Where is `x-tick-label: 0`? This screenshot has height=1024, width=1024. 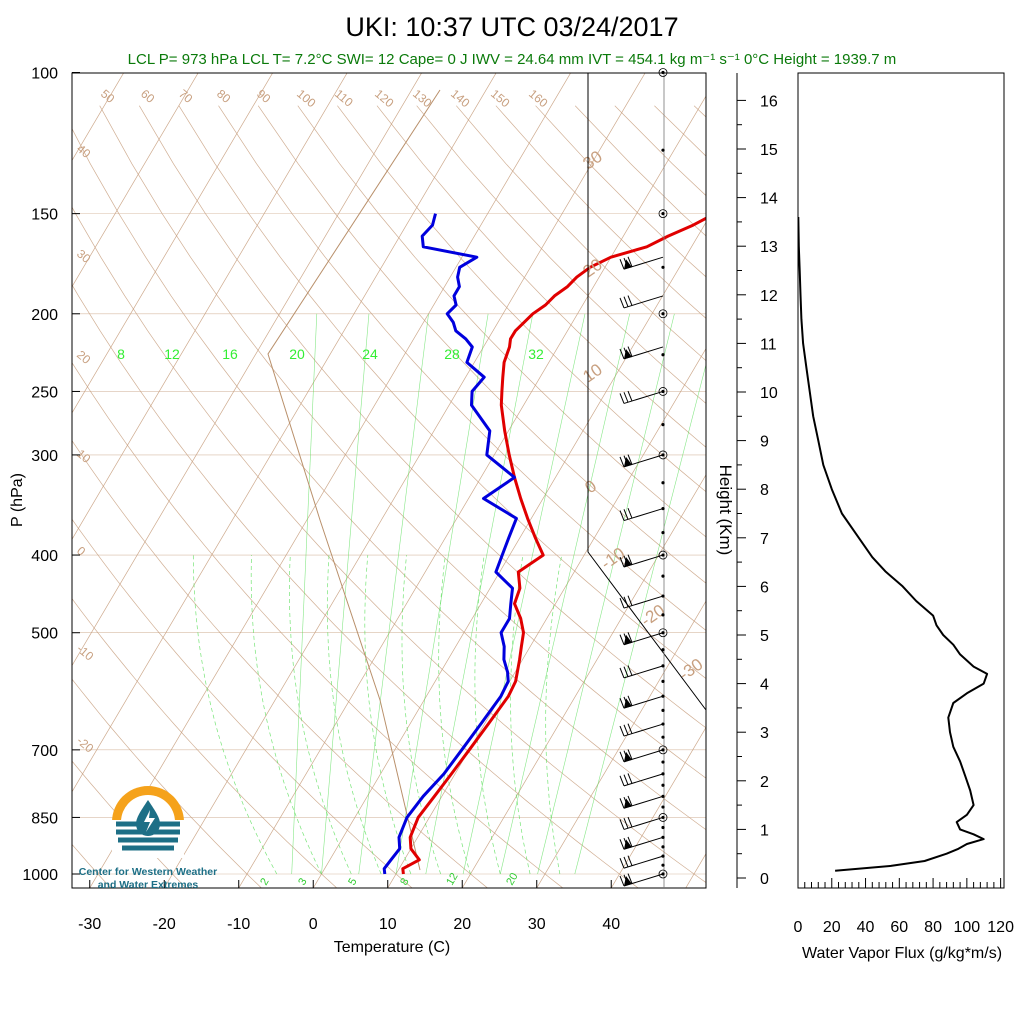
x-tick-label: 0 is located at coordinates (313, 924).